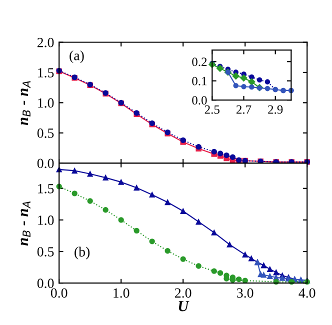  Describe the element at coordinates (307, 293) in the screenshot. I see `x-tick-label: 4.0` at that location.